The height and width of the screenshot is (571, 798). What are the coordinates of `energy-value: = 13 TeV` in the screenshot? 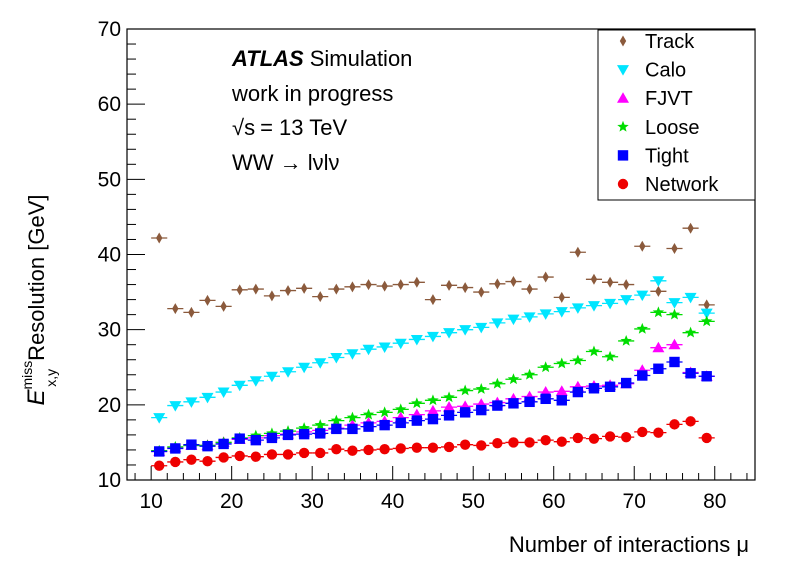 It's located at (303, 127).